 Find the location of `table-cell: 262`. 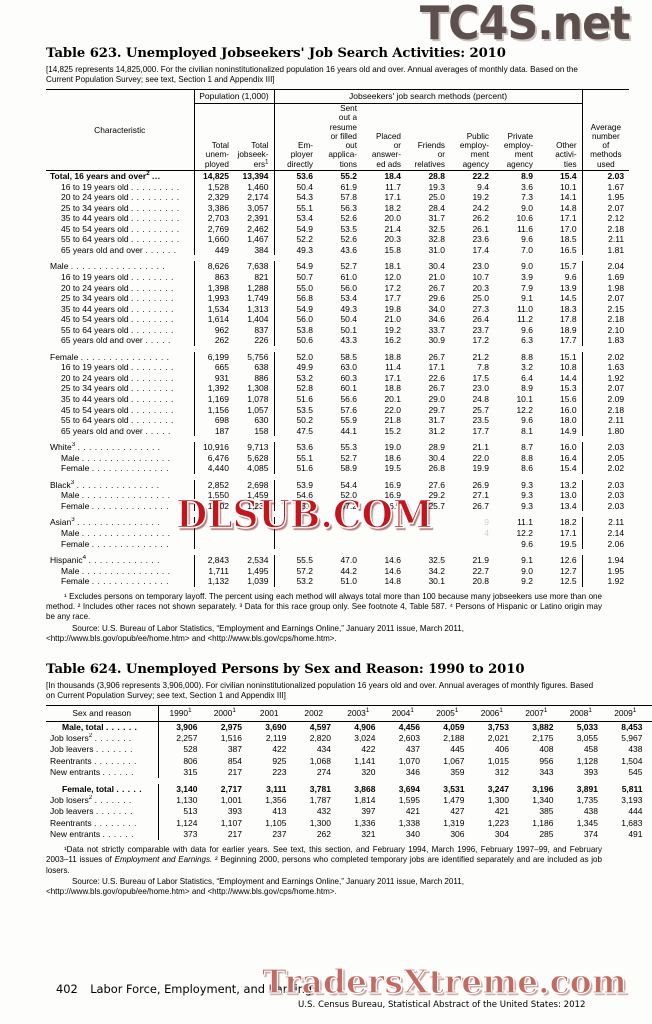

table-cell: 262 is located at coordinates (213, 340).